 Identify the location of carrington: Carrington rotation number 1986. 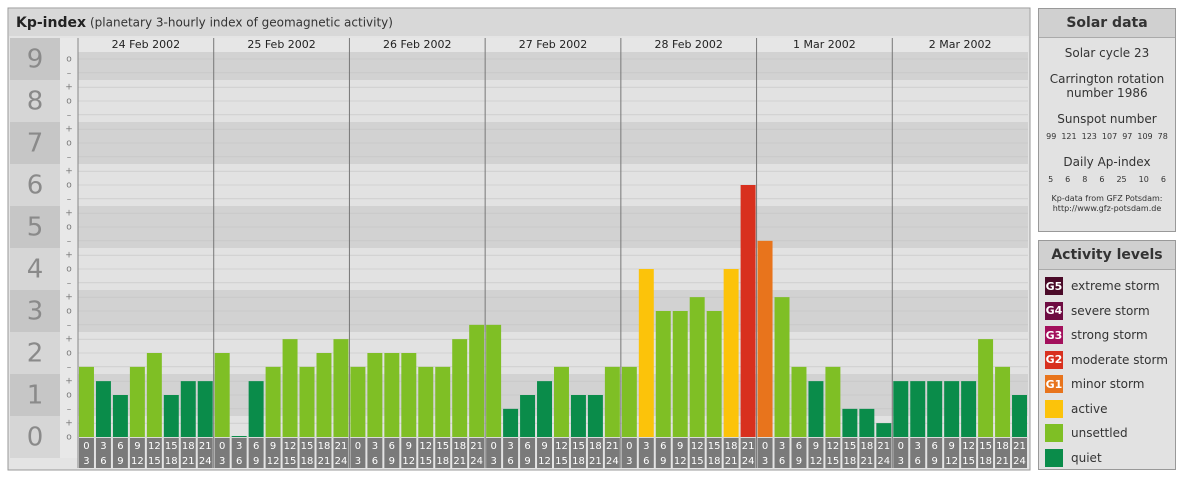
(1107, 86).